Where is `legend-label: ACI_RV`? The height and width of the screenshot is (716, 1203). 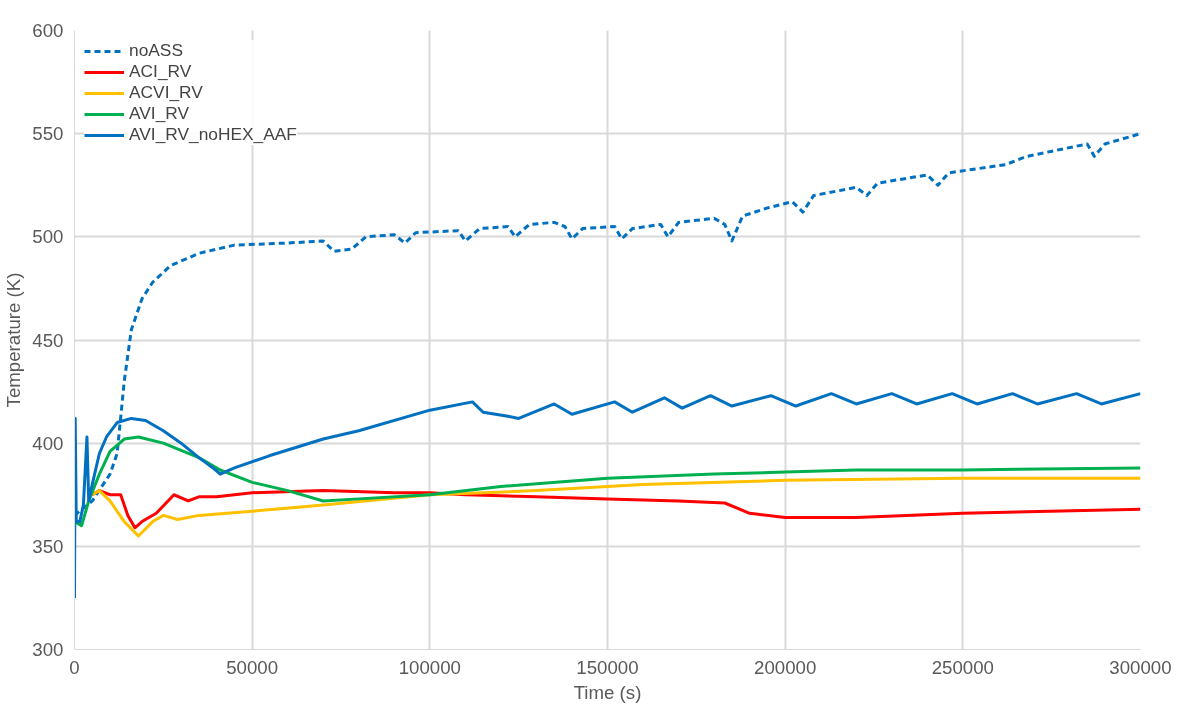
legend-label: ACI_RV is located at coordinates (160, 71).